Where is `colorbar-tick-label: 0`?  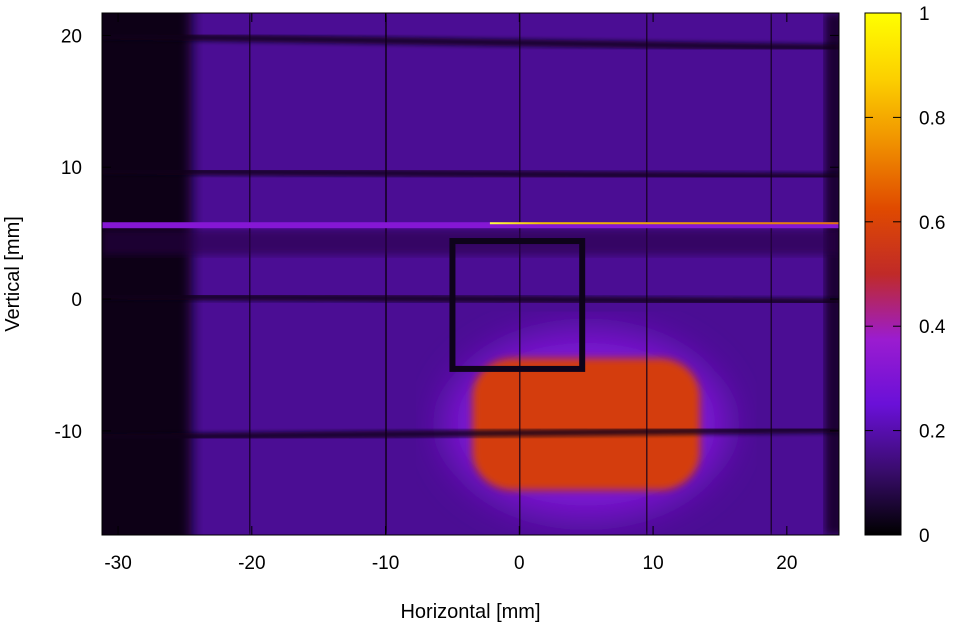 colorbar-tick-label: 0 is located at coordinates (924, 536).